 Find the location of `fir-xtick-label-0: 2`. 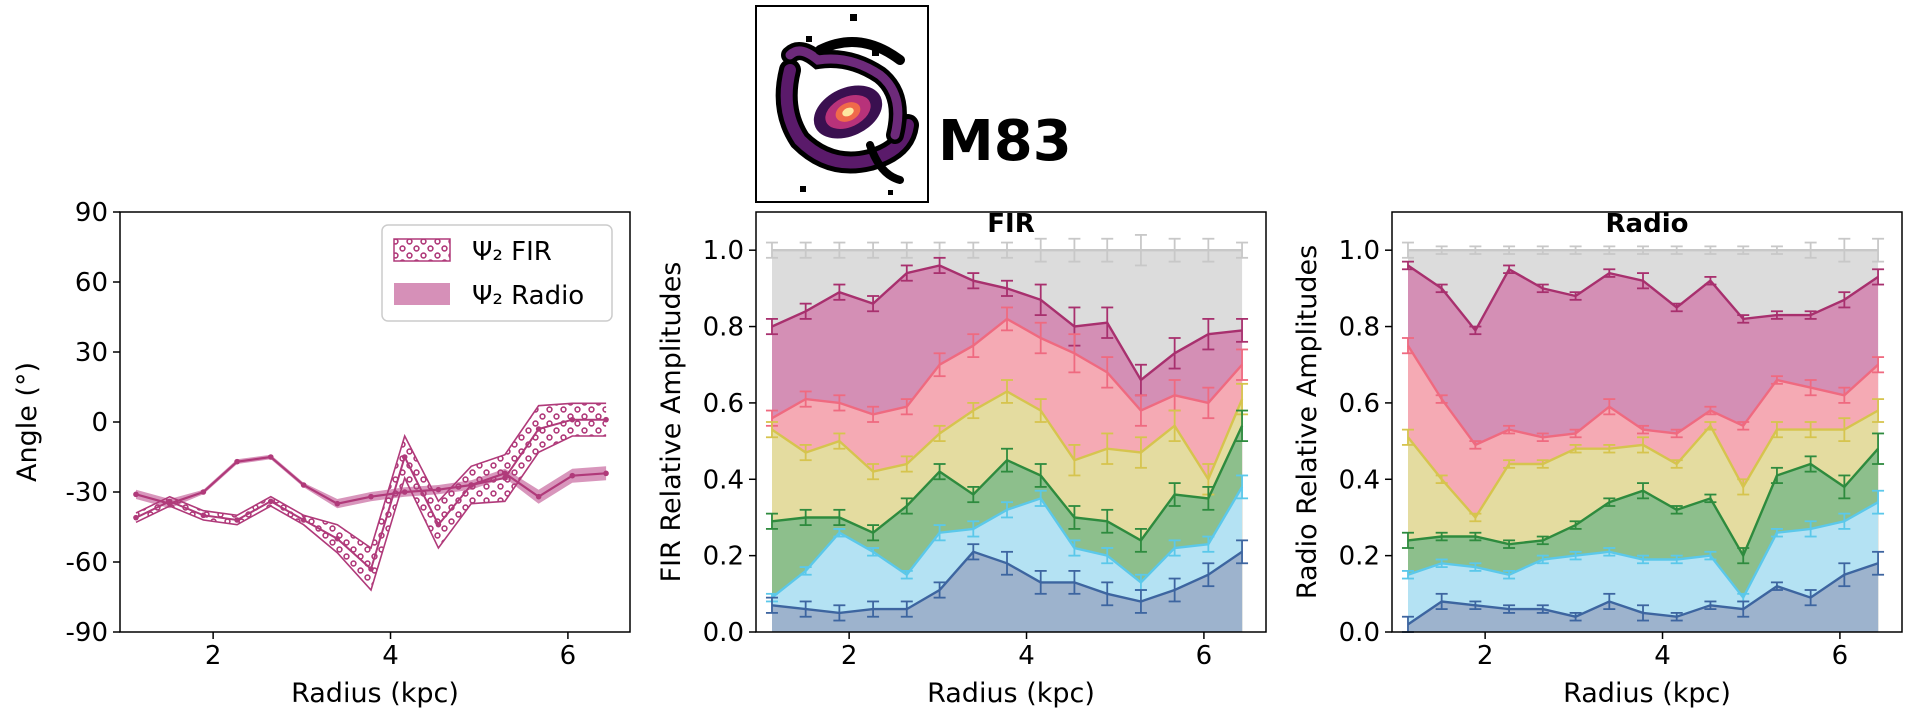

fir-xtick-label-0: 2 is located at coordinates (849, 656).